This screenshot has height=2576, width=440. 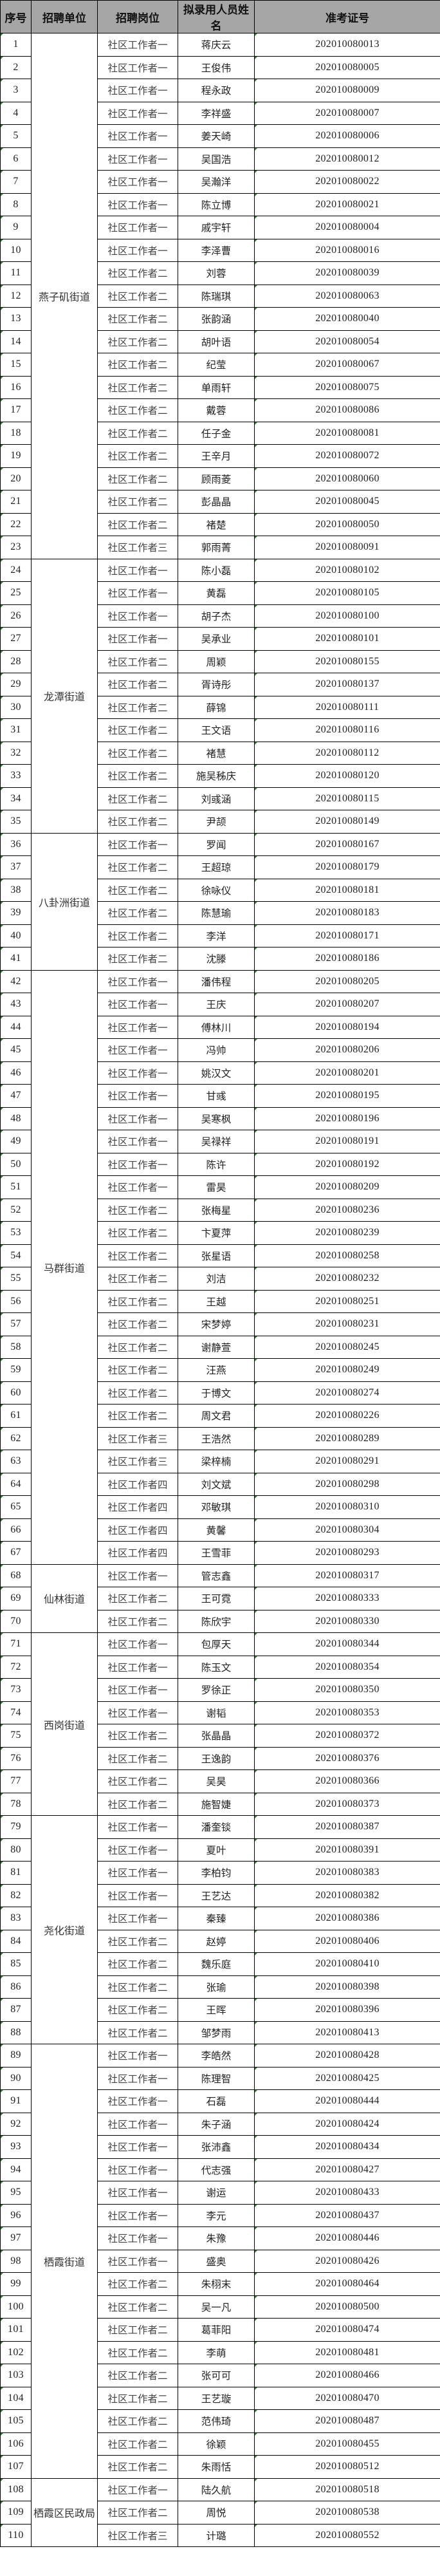 What do you see at coordinates (216, 2284) in the screenshot?
I see `name-cell: 朱栩末` at bounding box center [216, 2284].